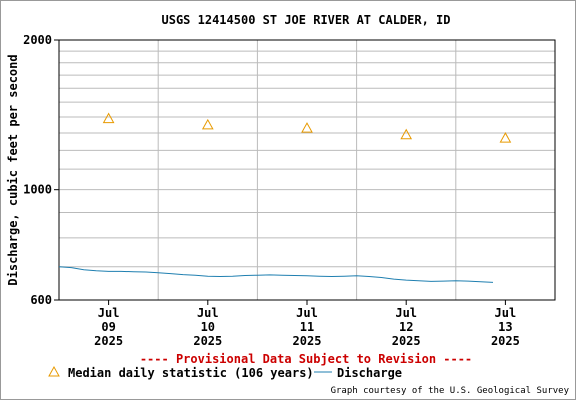 The height and width of the screenshot is (400, 576). What do you see at coordinates (307, 327) in the screenshot?
I see `x-tick-label: 11` at bounding box center [307, 327].